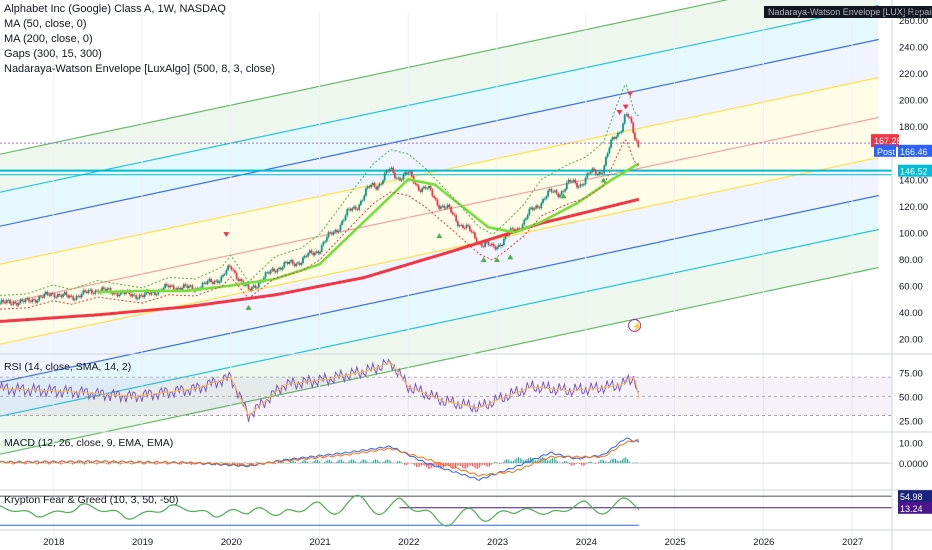 This screenshot has height=550, width=932. Describe the element at coordinates (911, 497) in the screenshot. I see `fear-value-1: 54.98` at that location.